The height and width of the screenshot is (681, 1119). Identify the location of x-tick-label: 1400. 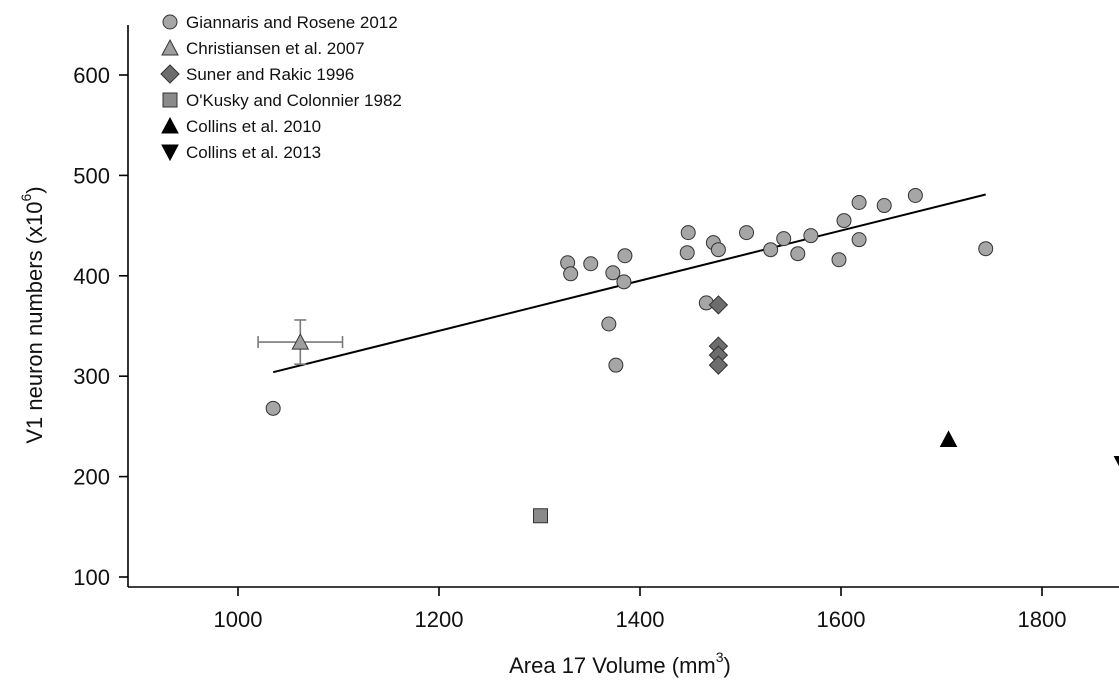
(640, 619).